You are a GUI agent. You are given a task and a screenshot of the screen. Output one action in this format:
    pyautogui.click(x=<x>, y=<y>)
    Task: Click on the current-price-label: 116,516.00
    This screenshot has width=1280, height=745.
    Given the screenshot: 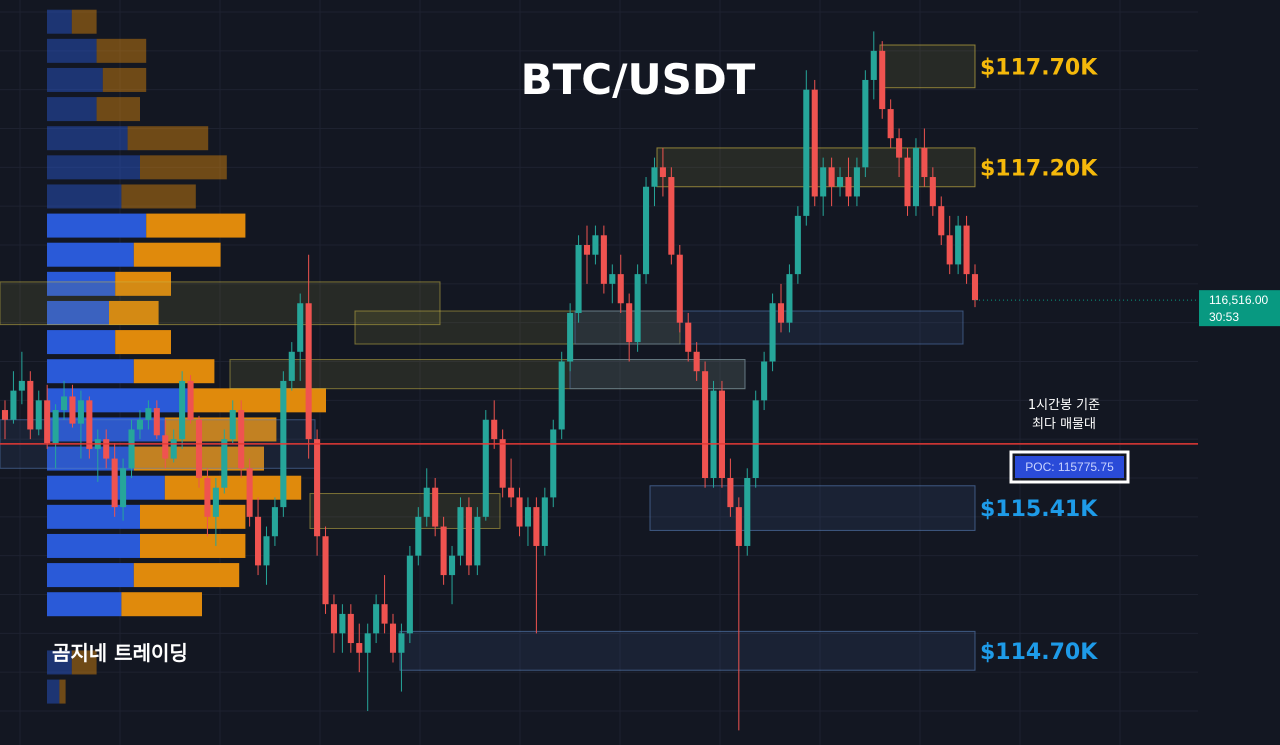 What is the action you would take?
    pyautogui.click(x=1238, y=300)
    